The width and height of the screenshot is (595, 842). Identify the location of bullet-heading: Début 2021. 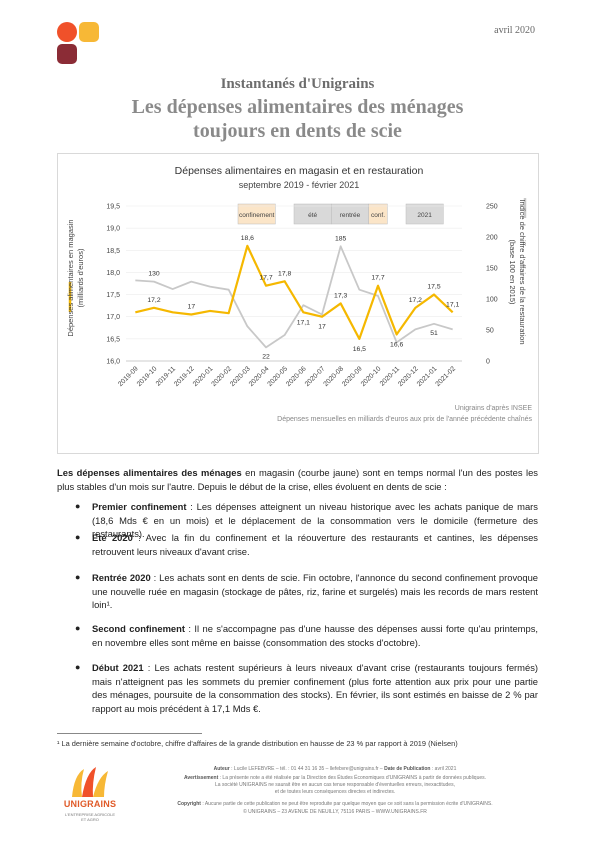
(118, 667).